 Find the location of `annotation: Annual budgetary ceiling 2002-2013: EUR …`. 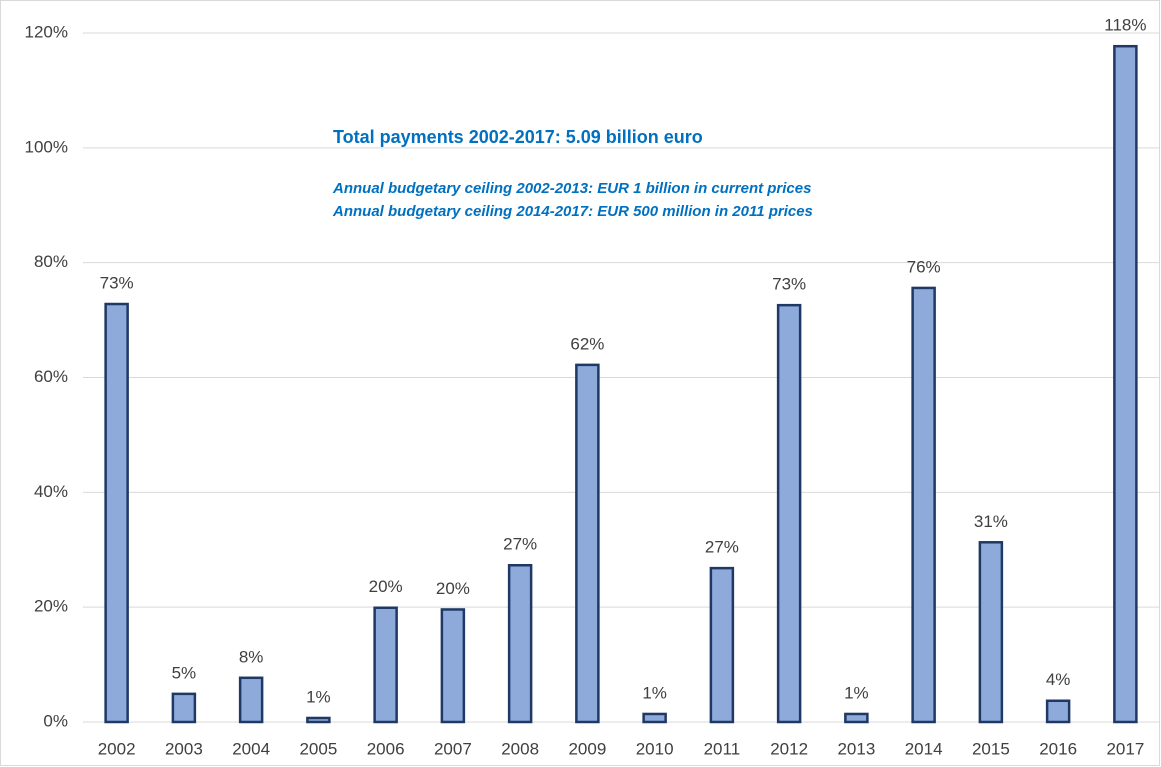

annotation: Annual budgetary ceiling 2002-2013: EUR … is located at coordinates (571, 188).